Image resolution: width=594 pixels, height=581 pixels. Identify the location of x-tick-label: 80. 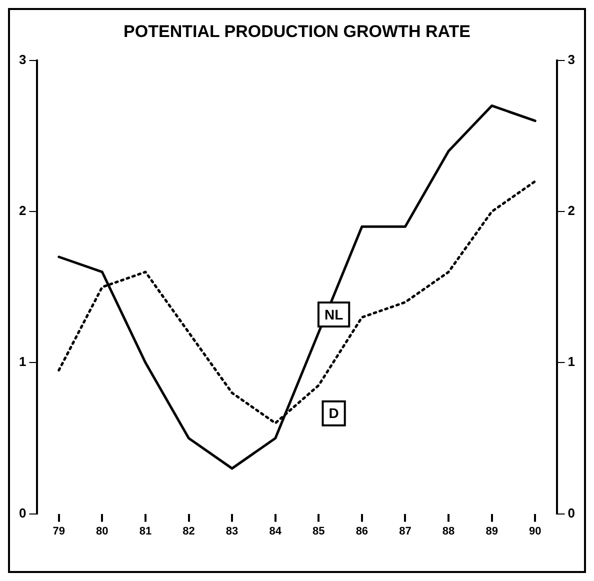
(102, 531).